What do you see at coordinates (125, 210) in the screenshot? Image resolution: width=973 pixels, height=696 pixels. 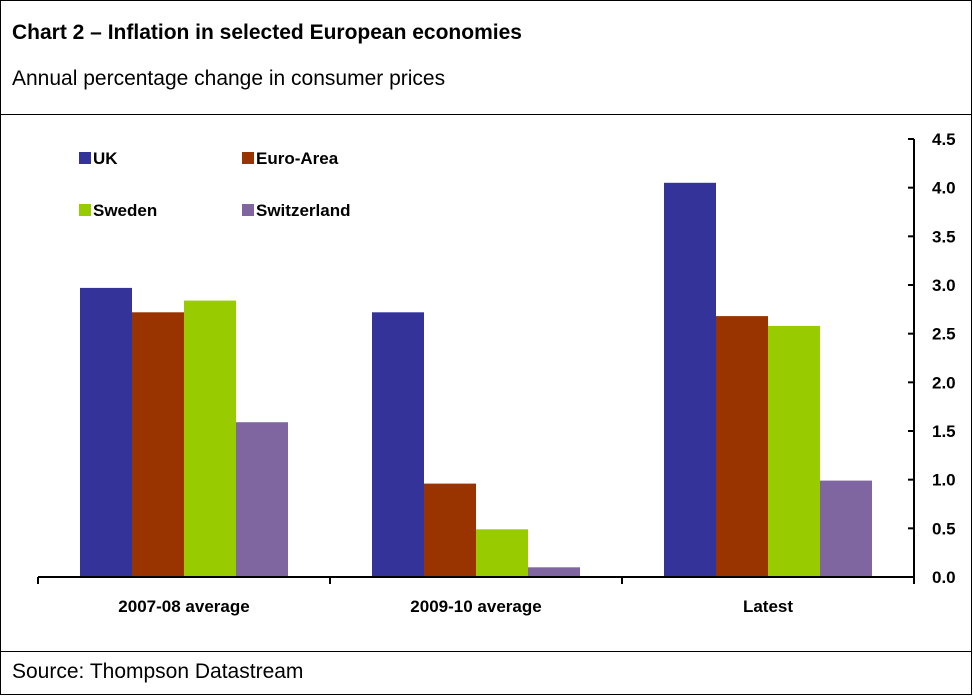 I see `legend-label: Sweden` at bounding box center [125, 210].